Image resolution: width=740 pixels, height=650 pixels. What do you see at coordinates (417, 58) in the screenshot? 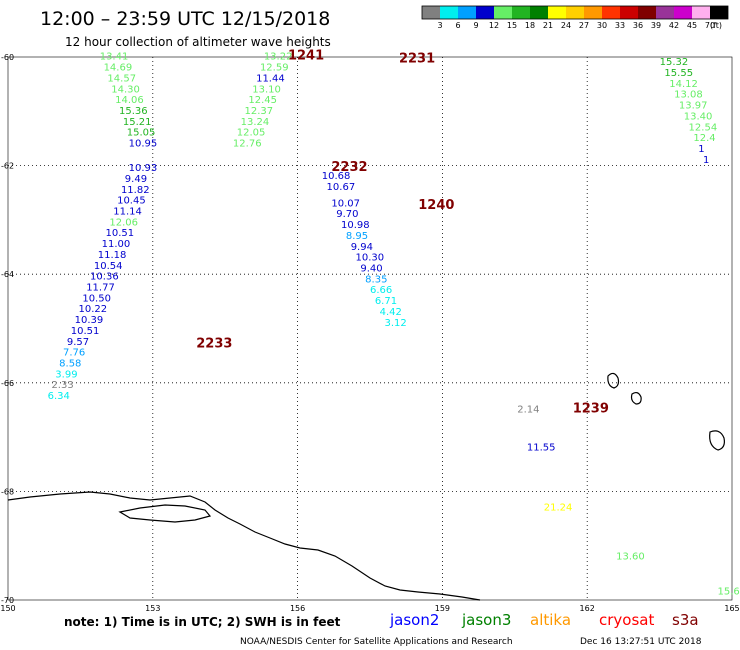
I see `pass-time-label: 2231` at bounding box center [417, 58].